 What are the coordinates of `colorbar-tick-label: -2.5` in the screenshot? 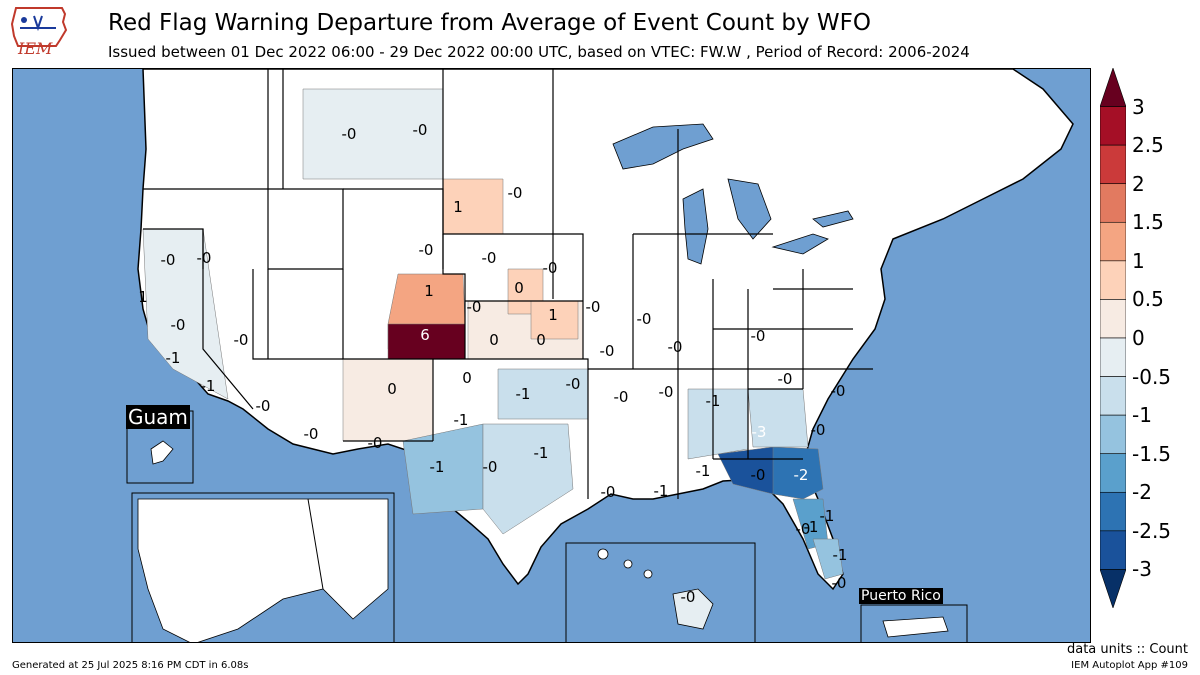 It's located at (1152, 530).